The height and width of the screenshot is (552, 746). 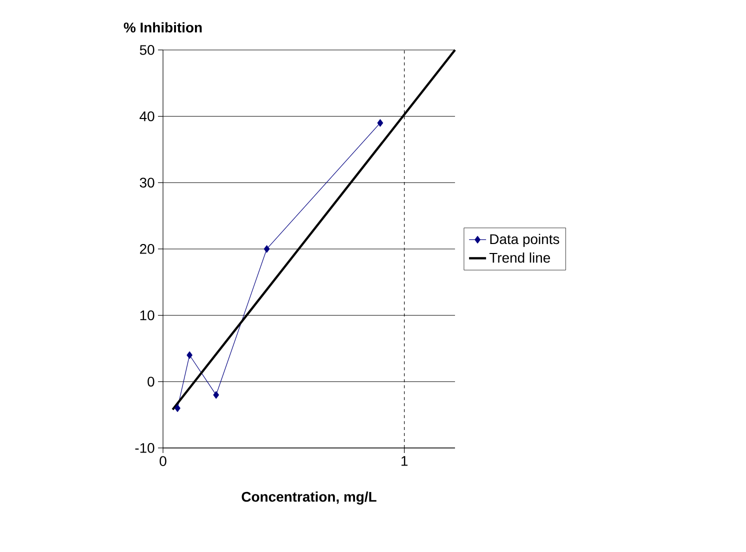 What do you see at coordinates (163, 27) in the screenshot?
I see `y-axis-title: % Inhibition` at bounding box center [163, 27].